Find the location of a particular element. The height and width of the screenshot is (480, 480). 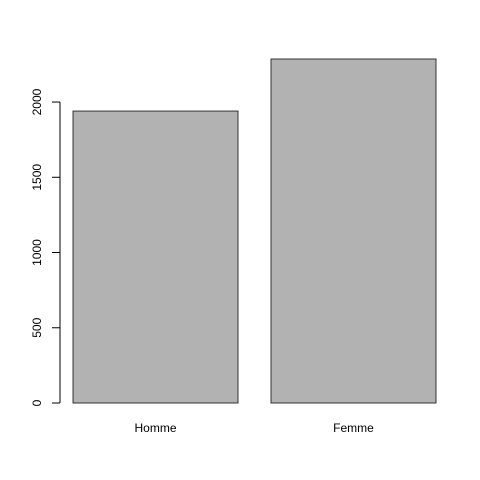

x-tick-label: Homme is located at coordinates (155, 428).